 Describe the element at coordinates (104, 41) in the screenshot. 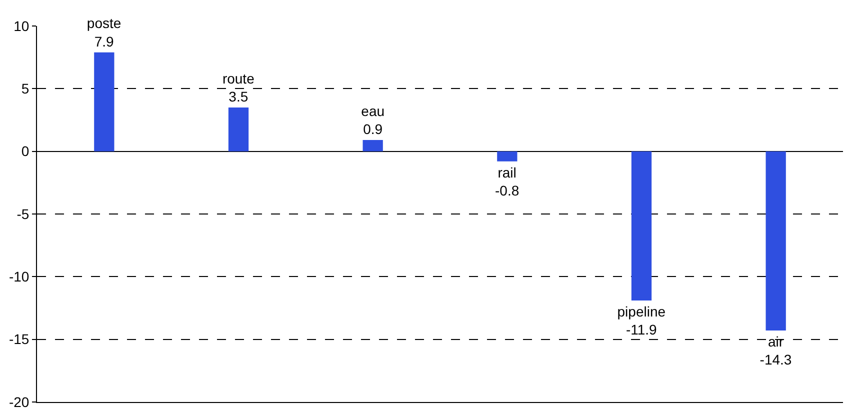

I see `data-label: 7.9` at that location.